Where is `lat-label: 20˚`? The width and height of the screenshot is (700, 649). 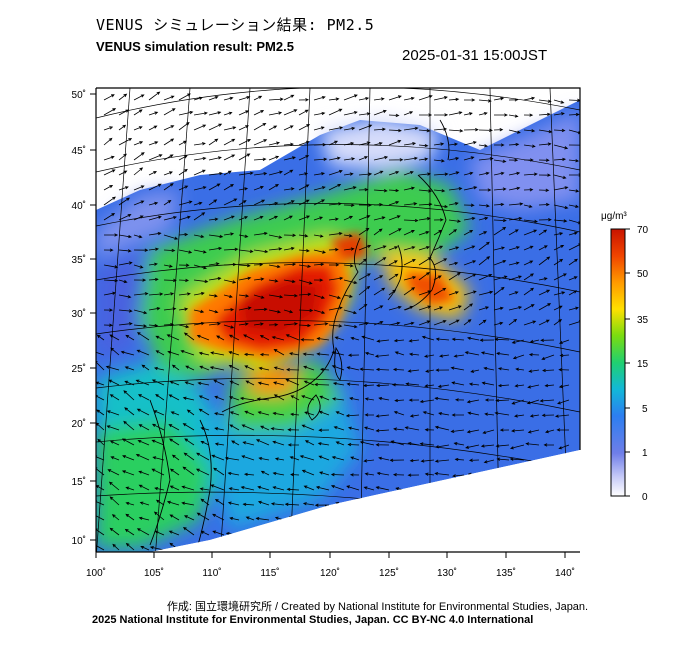
lat-label: 20˚ is located at coordinates (79, 424).